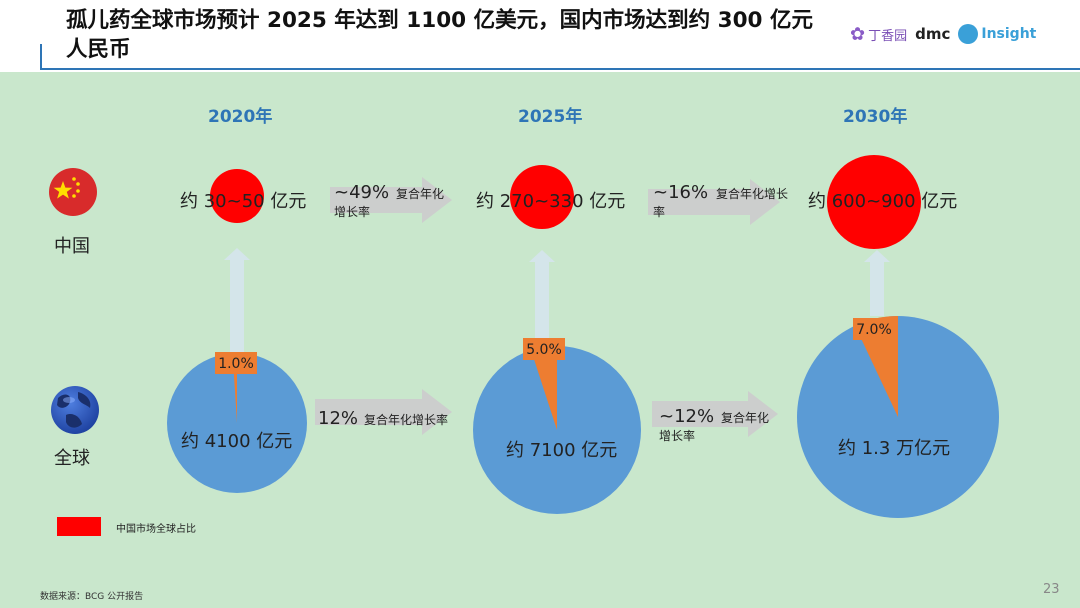  I want to click on data-source: 数据来源：BCG 公开报告, so click(92, 597).